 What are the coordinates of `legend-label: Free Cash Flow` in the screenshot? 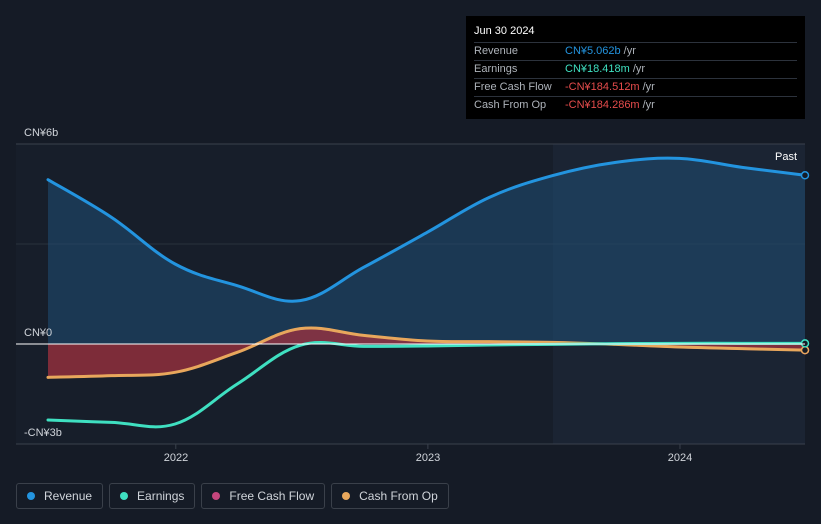 It's located at (272, 496).